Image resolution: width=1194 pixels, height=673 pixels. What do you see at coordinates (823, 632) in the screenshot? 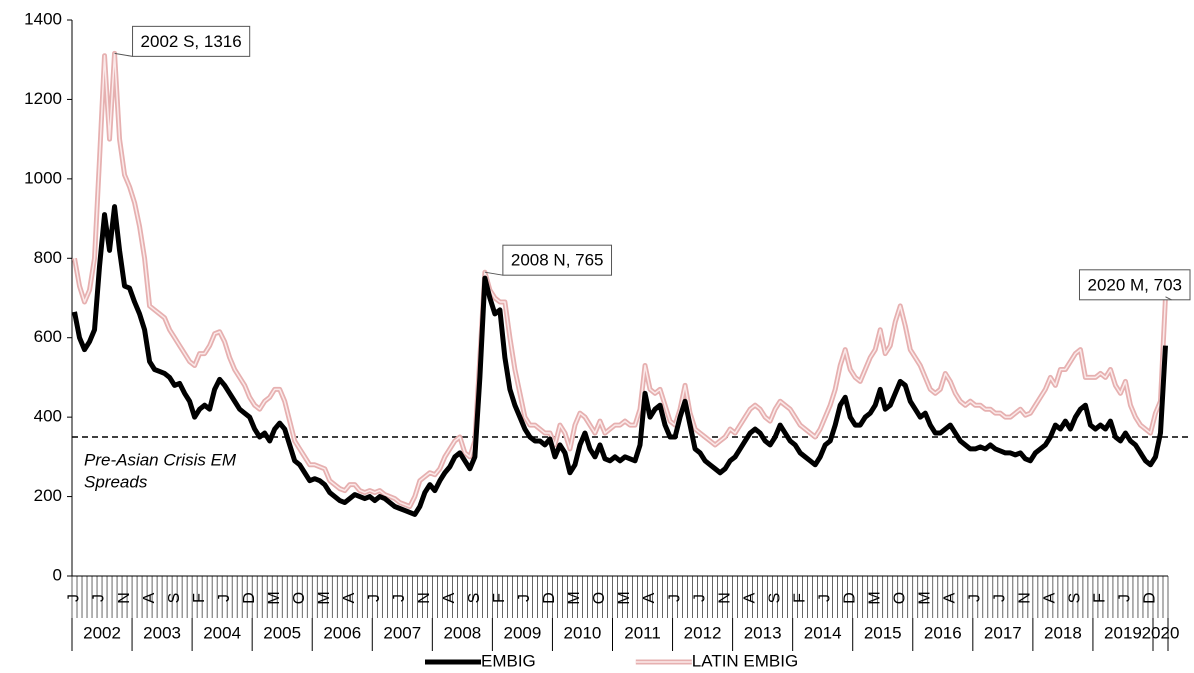
I see `year-label: 2014` at bounding box center [823, 632].